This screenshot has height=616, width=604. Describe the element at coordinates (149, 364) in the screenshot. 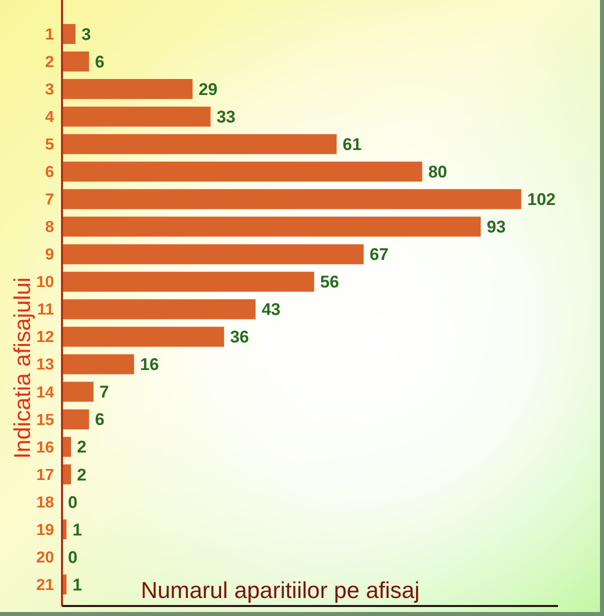

I see `data-label: 16` at that location.